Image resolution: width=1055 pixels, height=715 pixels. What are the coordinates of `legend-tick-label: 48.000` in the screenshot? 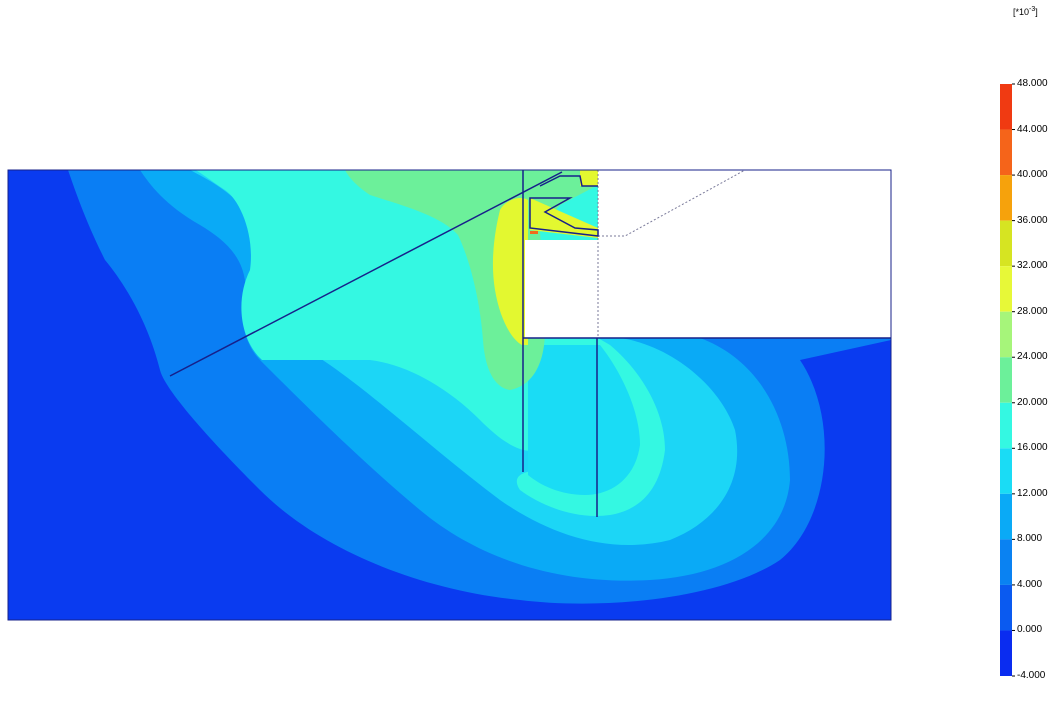 It's located at (1032, 83).